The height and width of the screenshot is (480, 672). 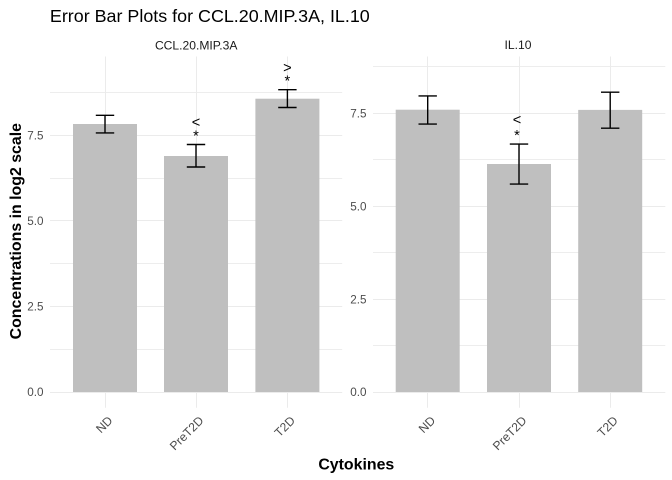 I want to click on svg-text: Concentrations in log2 scale, so click(x=16, y=231).